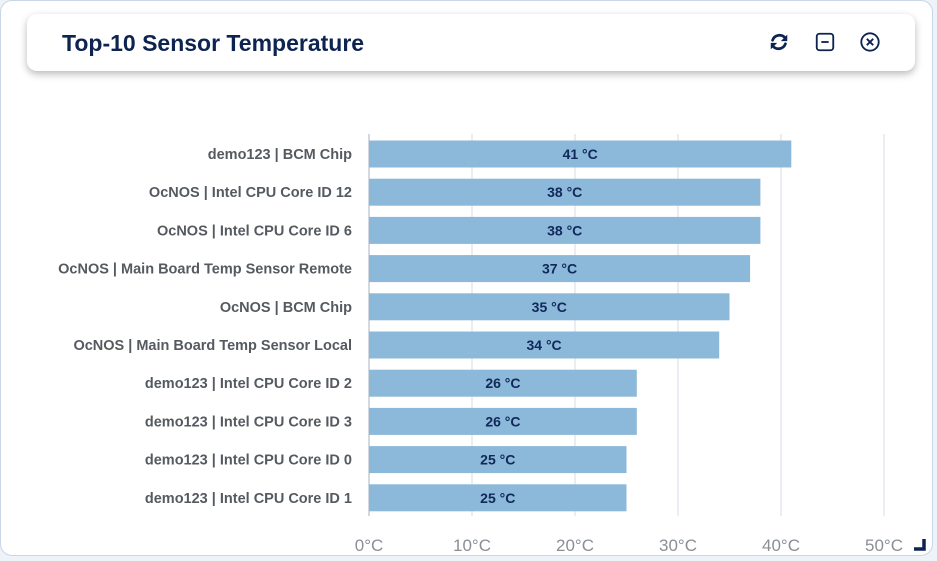 The height and width of the screenshot is (561, 937). I want to click on category-label-2: OcNOS | Intel CPU Core ID 6, so click(254, 231).